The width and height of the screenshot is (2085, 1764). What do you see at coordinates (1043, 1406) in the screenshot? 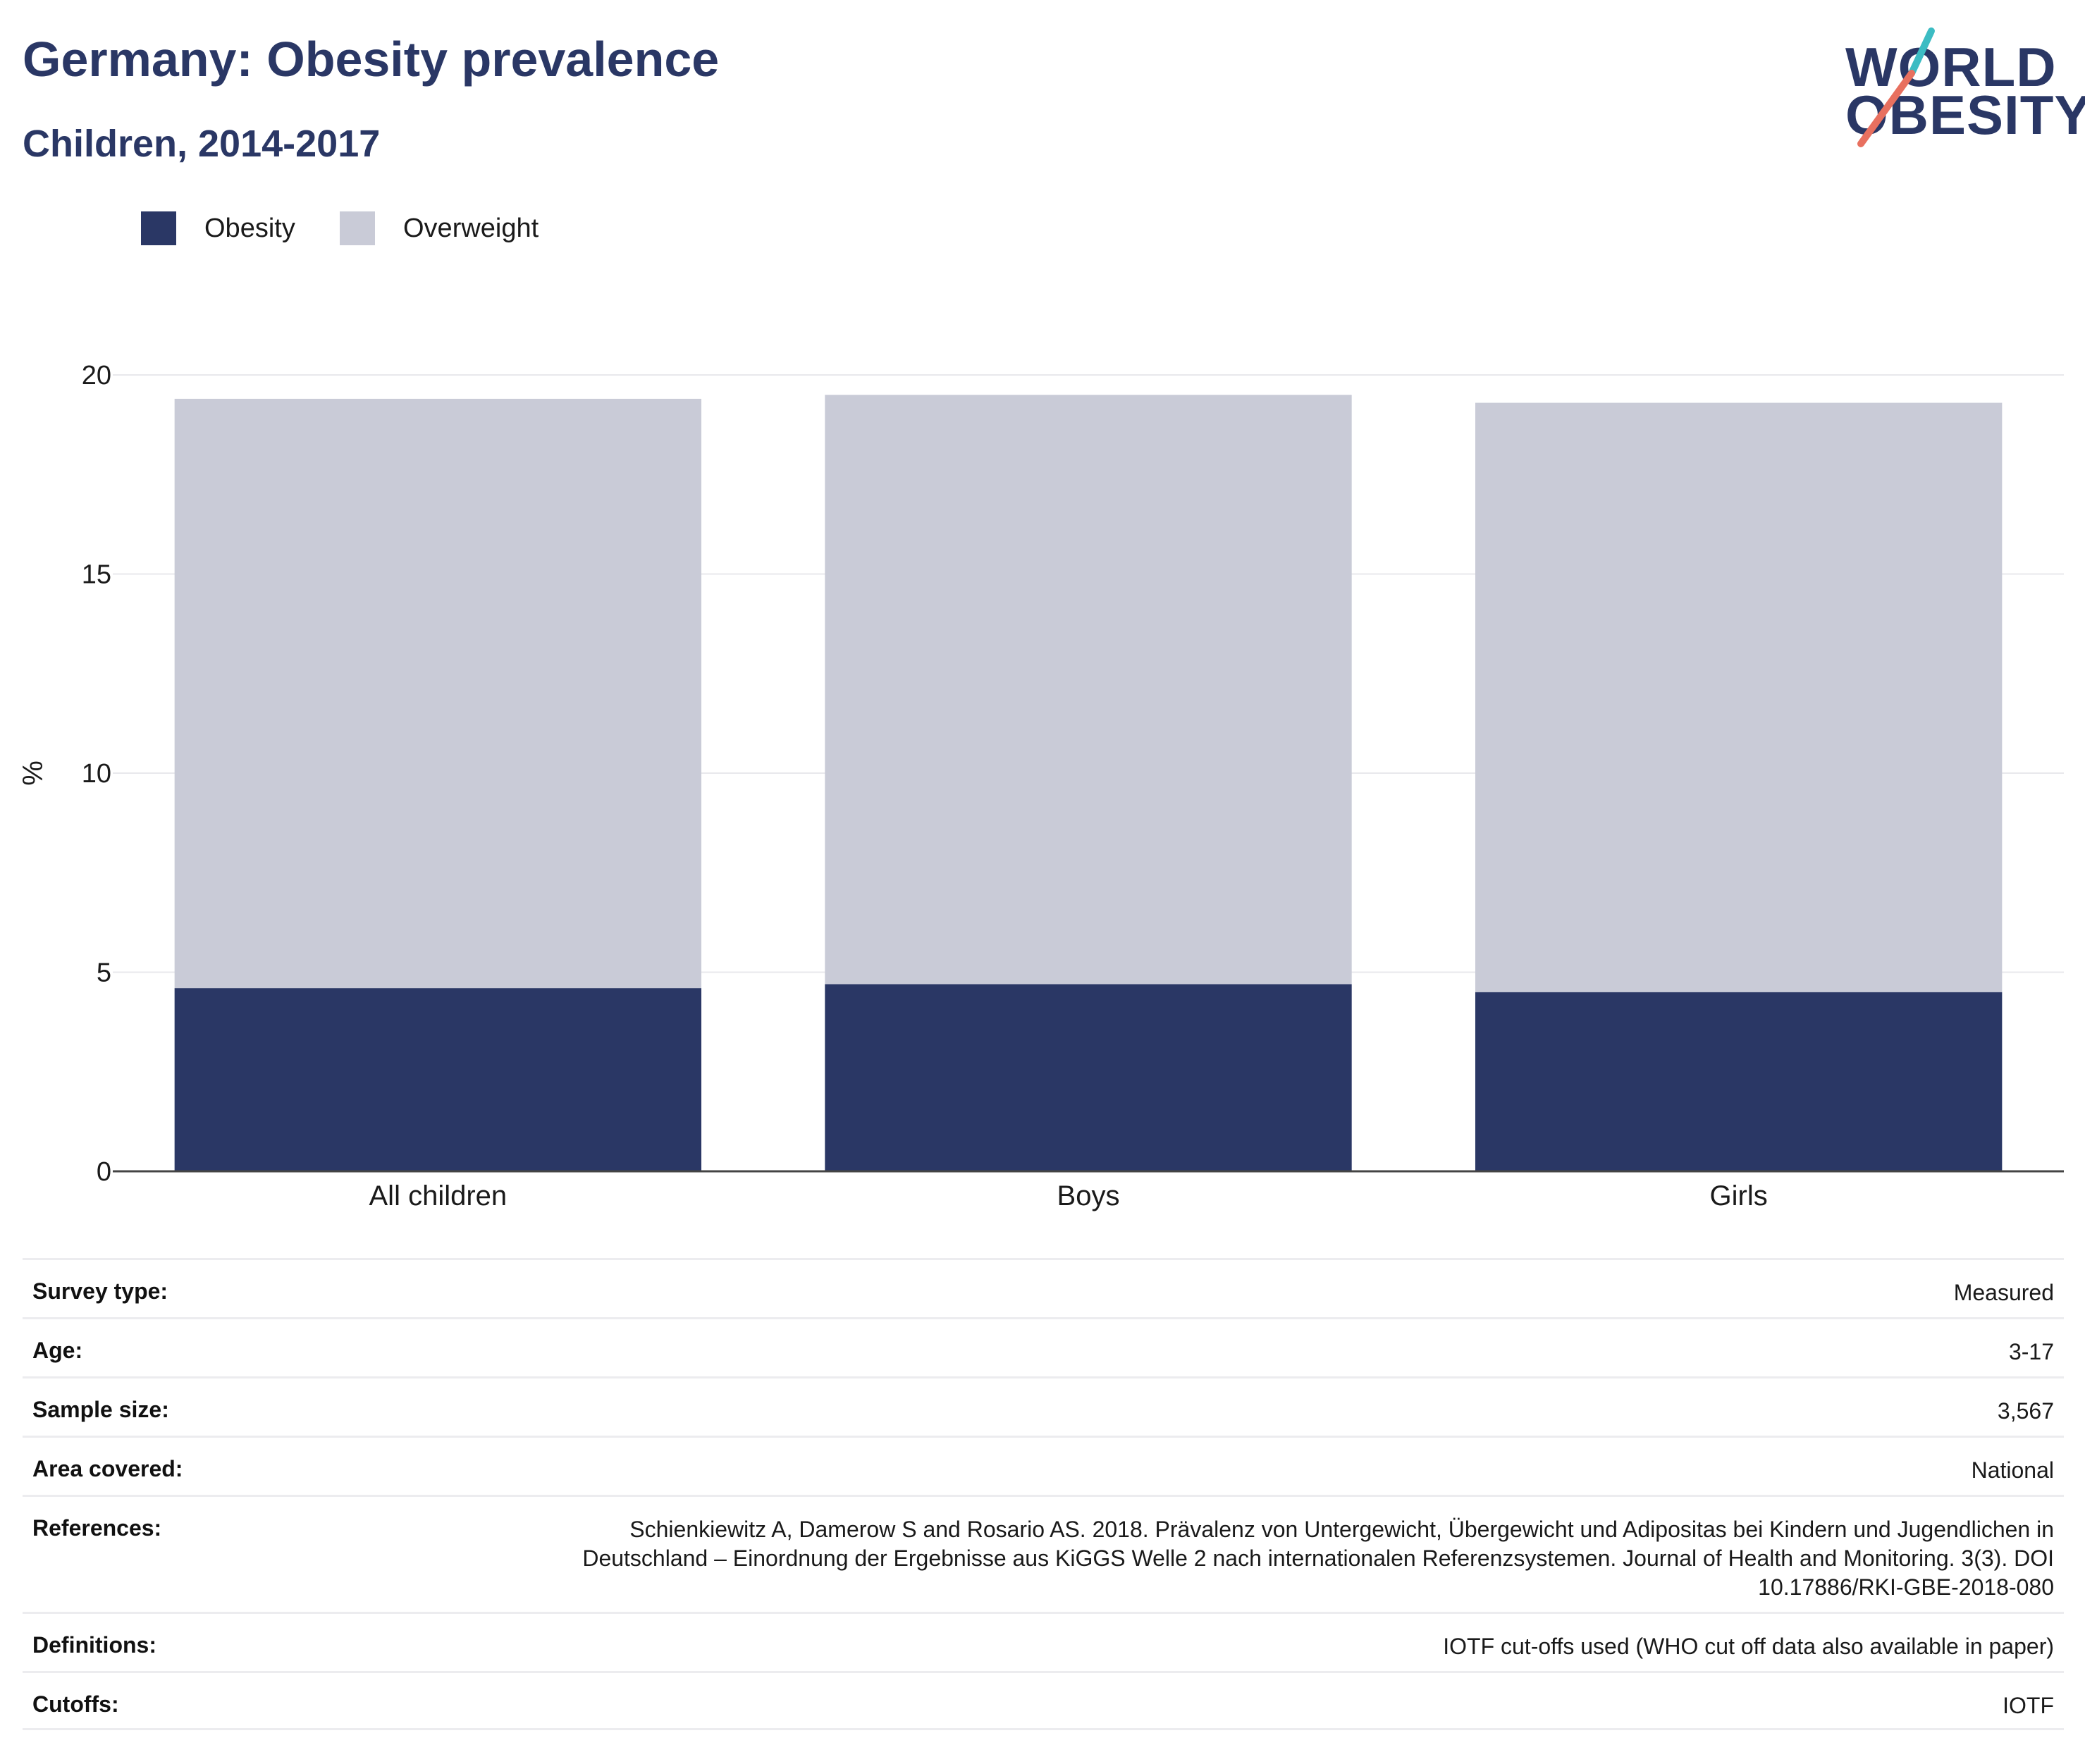
I see `meta-row: Sample size: 3,567` at bounding box center [1043, 1406].